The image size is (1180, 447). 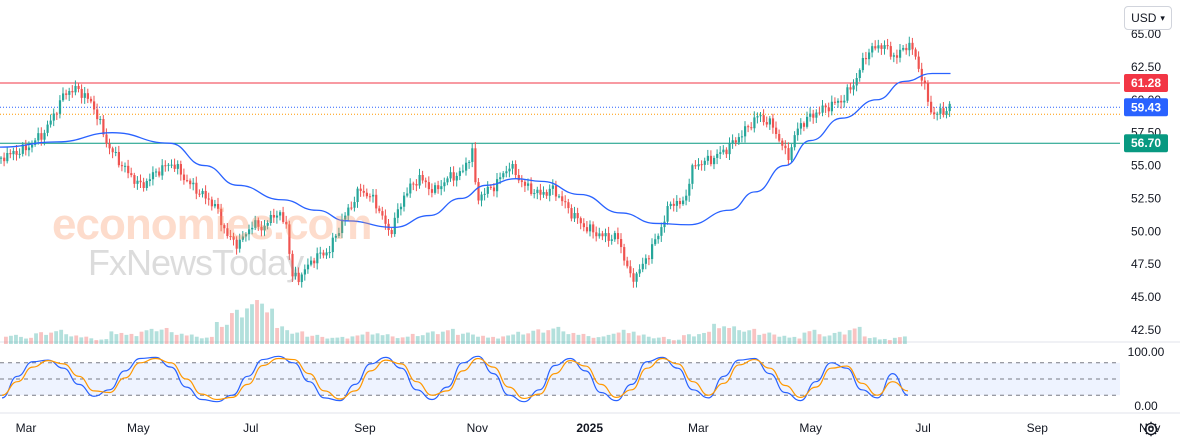 What do you see at coordinates (1146, 264) in the screenshot?
I see `price-tick-label: 47.50` at bounding box center [1146, 264].